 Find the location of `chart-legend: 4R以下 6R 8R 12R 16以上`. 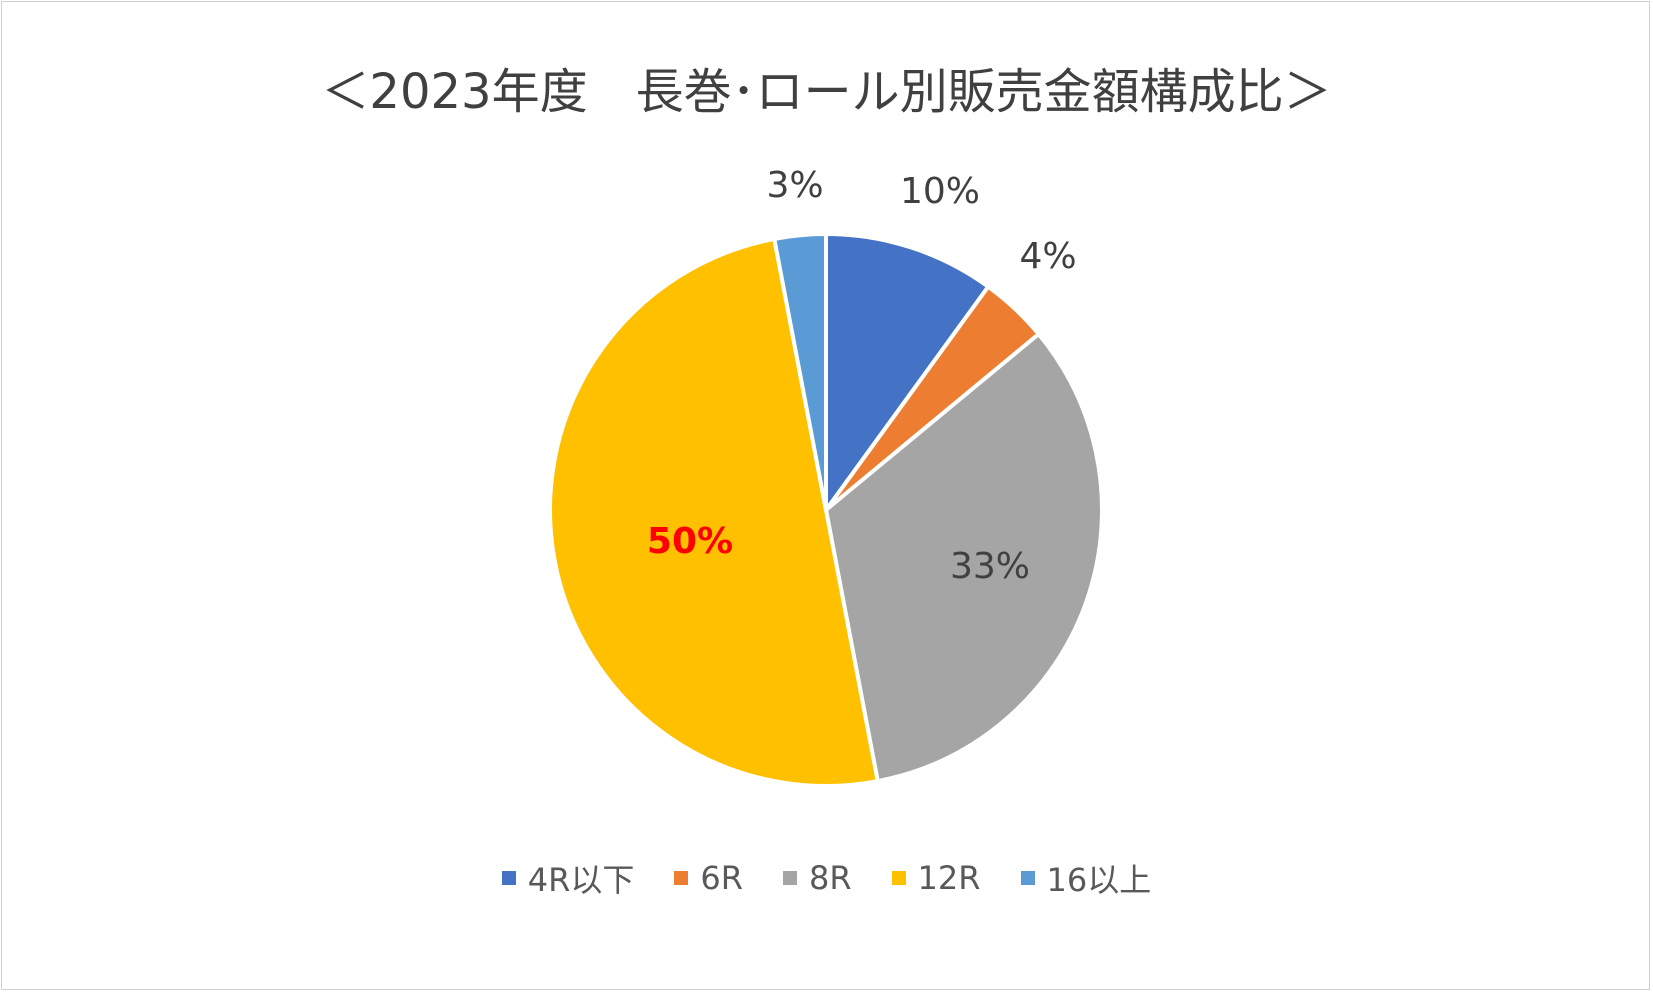

chart-legend: 4R以下 6R 8R 12R 16以上 is located at coordinates (826, 878).